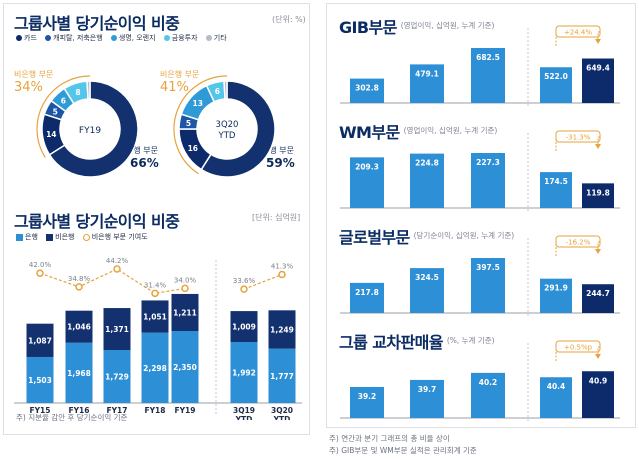 This screenshot has height=460, width=639. Describe the element at coordinates (244, 372) in the screenshot. I see `bar-bank-label: 1,992` at that location.